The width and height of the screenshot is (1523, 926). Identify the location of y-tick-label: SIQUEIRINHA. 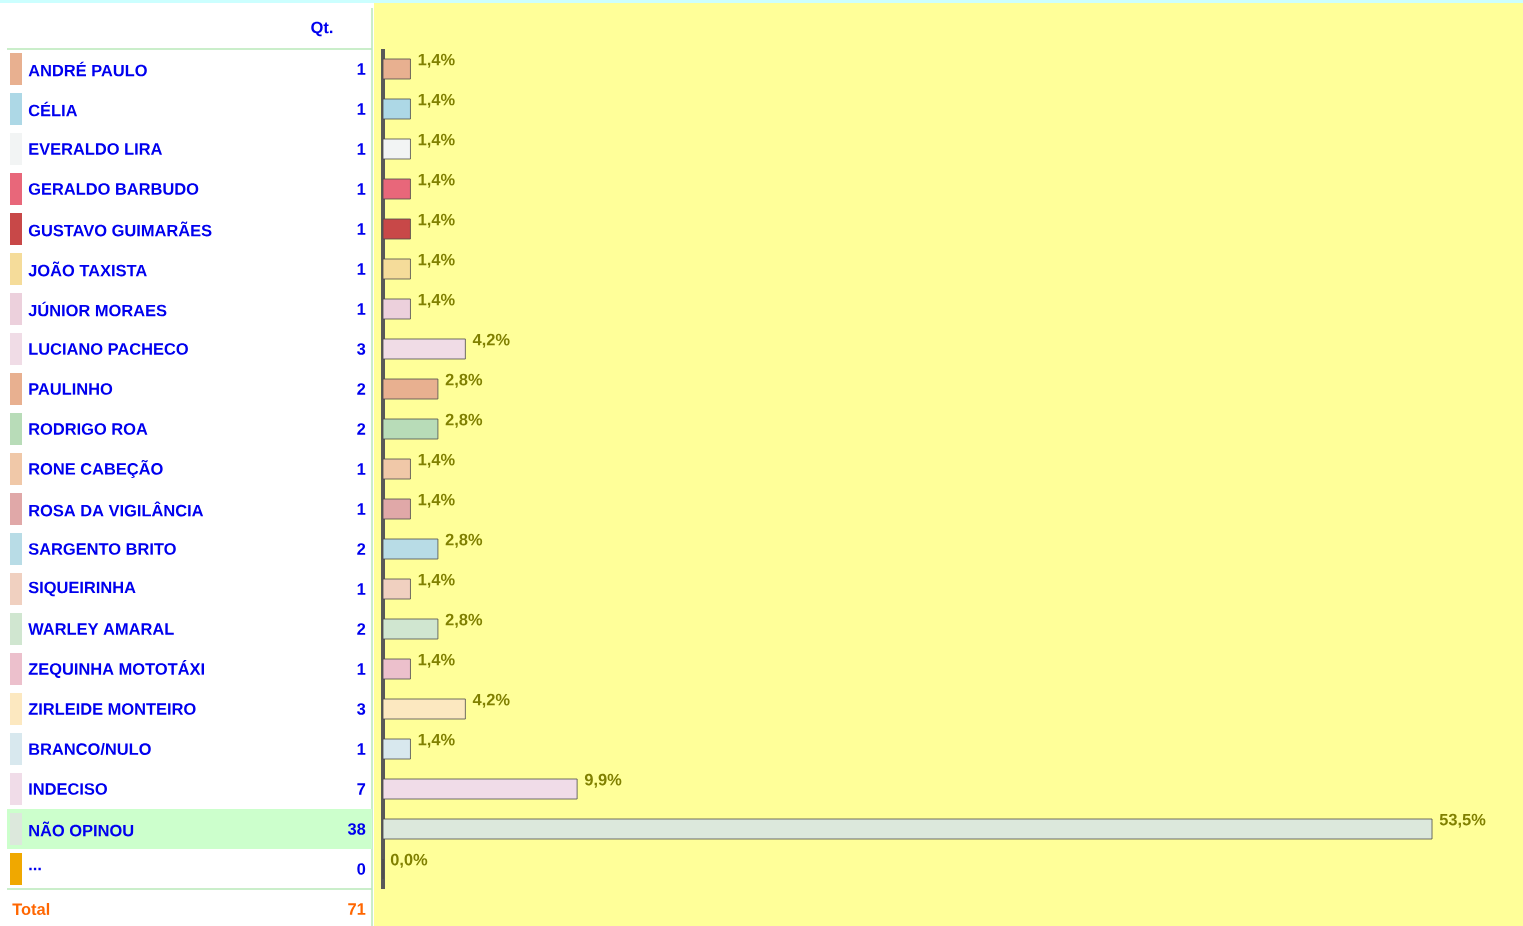
(82, 589).